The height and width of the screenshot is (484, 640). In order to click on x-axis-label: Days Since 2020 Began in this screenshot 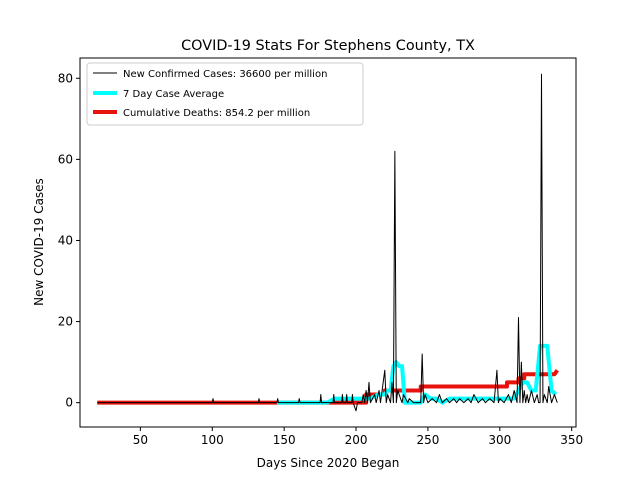, I will do `click(328, 463)`.